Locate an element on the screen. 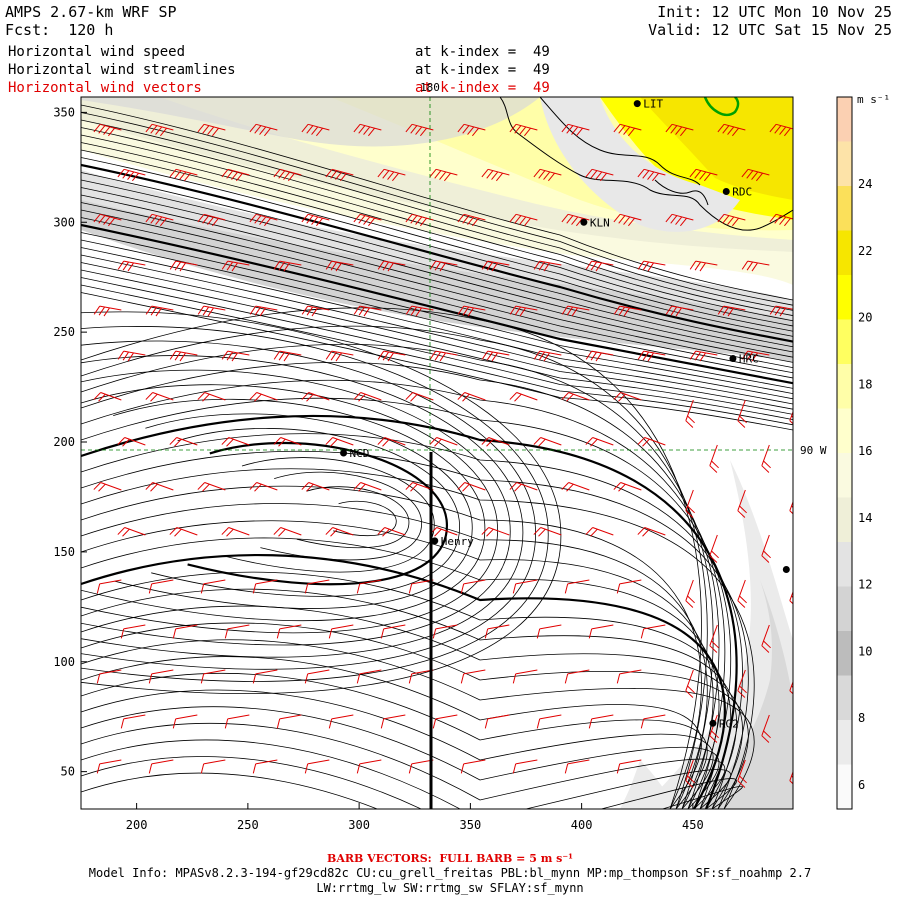 Image resolution: width=900 pixels, height=900 pixels. station-label: NCD is located at coordinates (360, 453).